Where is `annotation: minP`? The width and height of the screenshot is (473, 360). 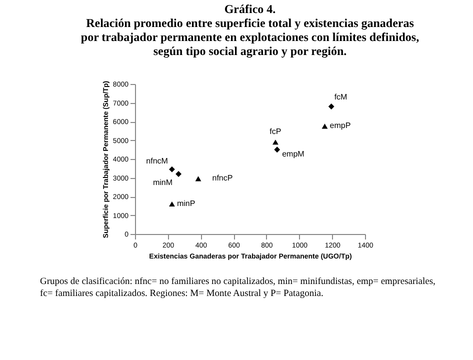 annotation: minP is located at coordinates (186, 203).